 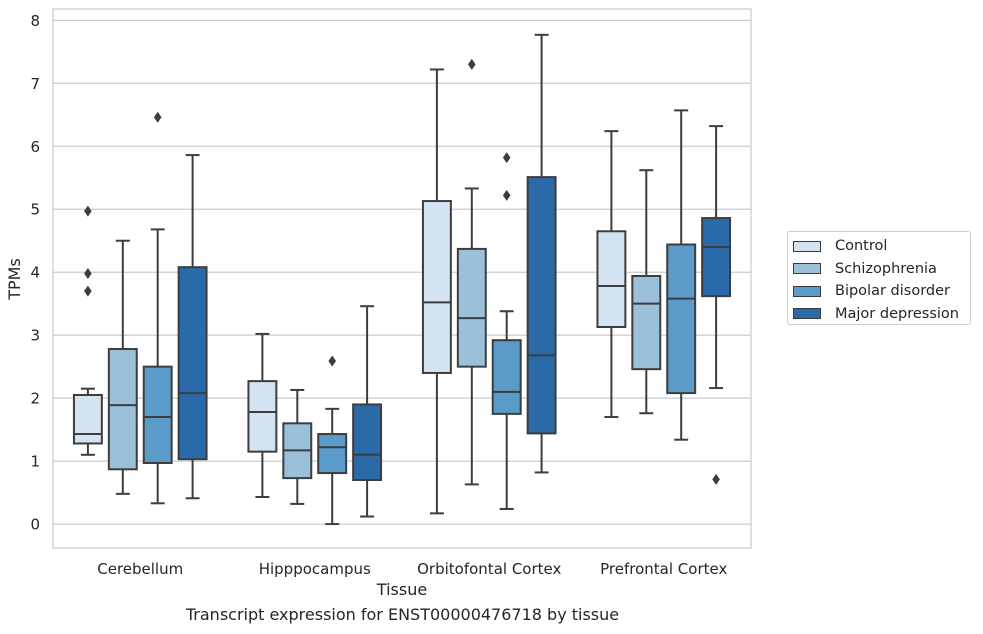 I want to click on box-schizophrenia-cerebellum, so click(x=122, y=367).